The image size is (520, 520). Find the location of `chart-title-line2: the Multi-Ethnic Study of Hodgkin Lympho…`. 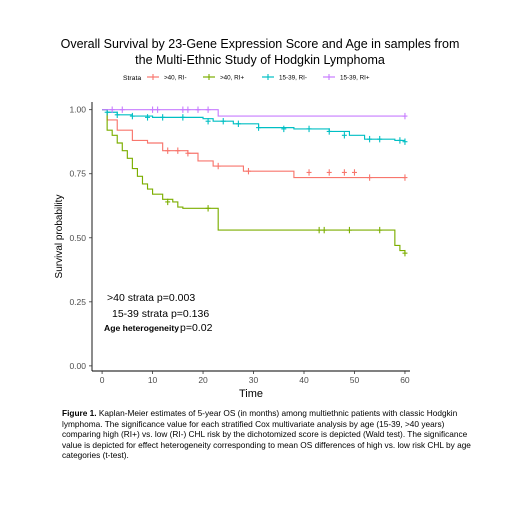

chart-title-line2: the Multi-Ethnic Study of Hodgkin Lympho… is located at coordinates (260, 60).